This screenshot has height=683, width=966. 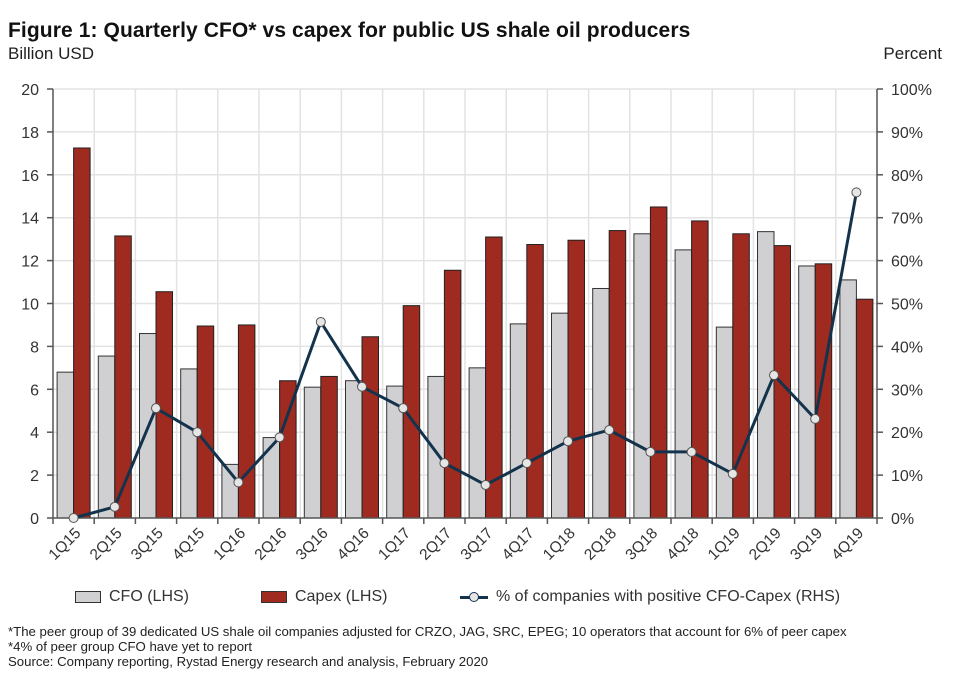 What do you see at coordinates (907, 390) in the screenshot?
I see `right-tick-label: 30%` at bounding box center [907, 390].